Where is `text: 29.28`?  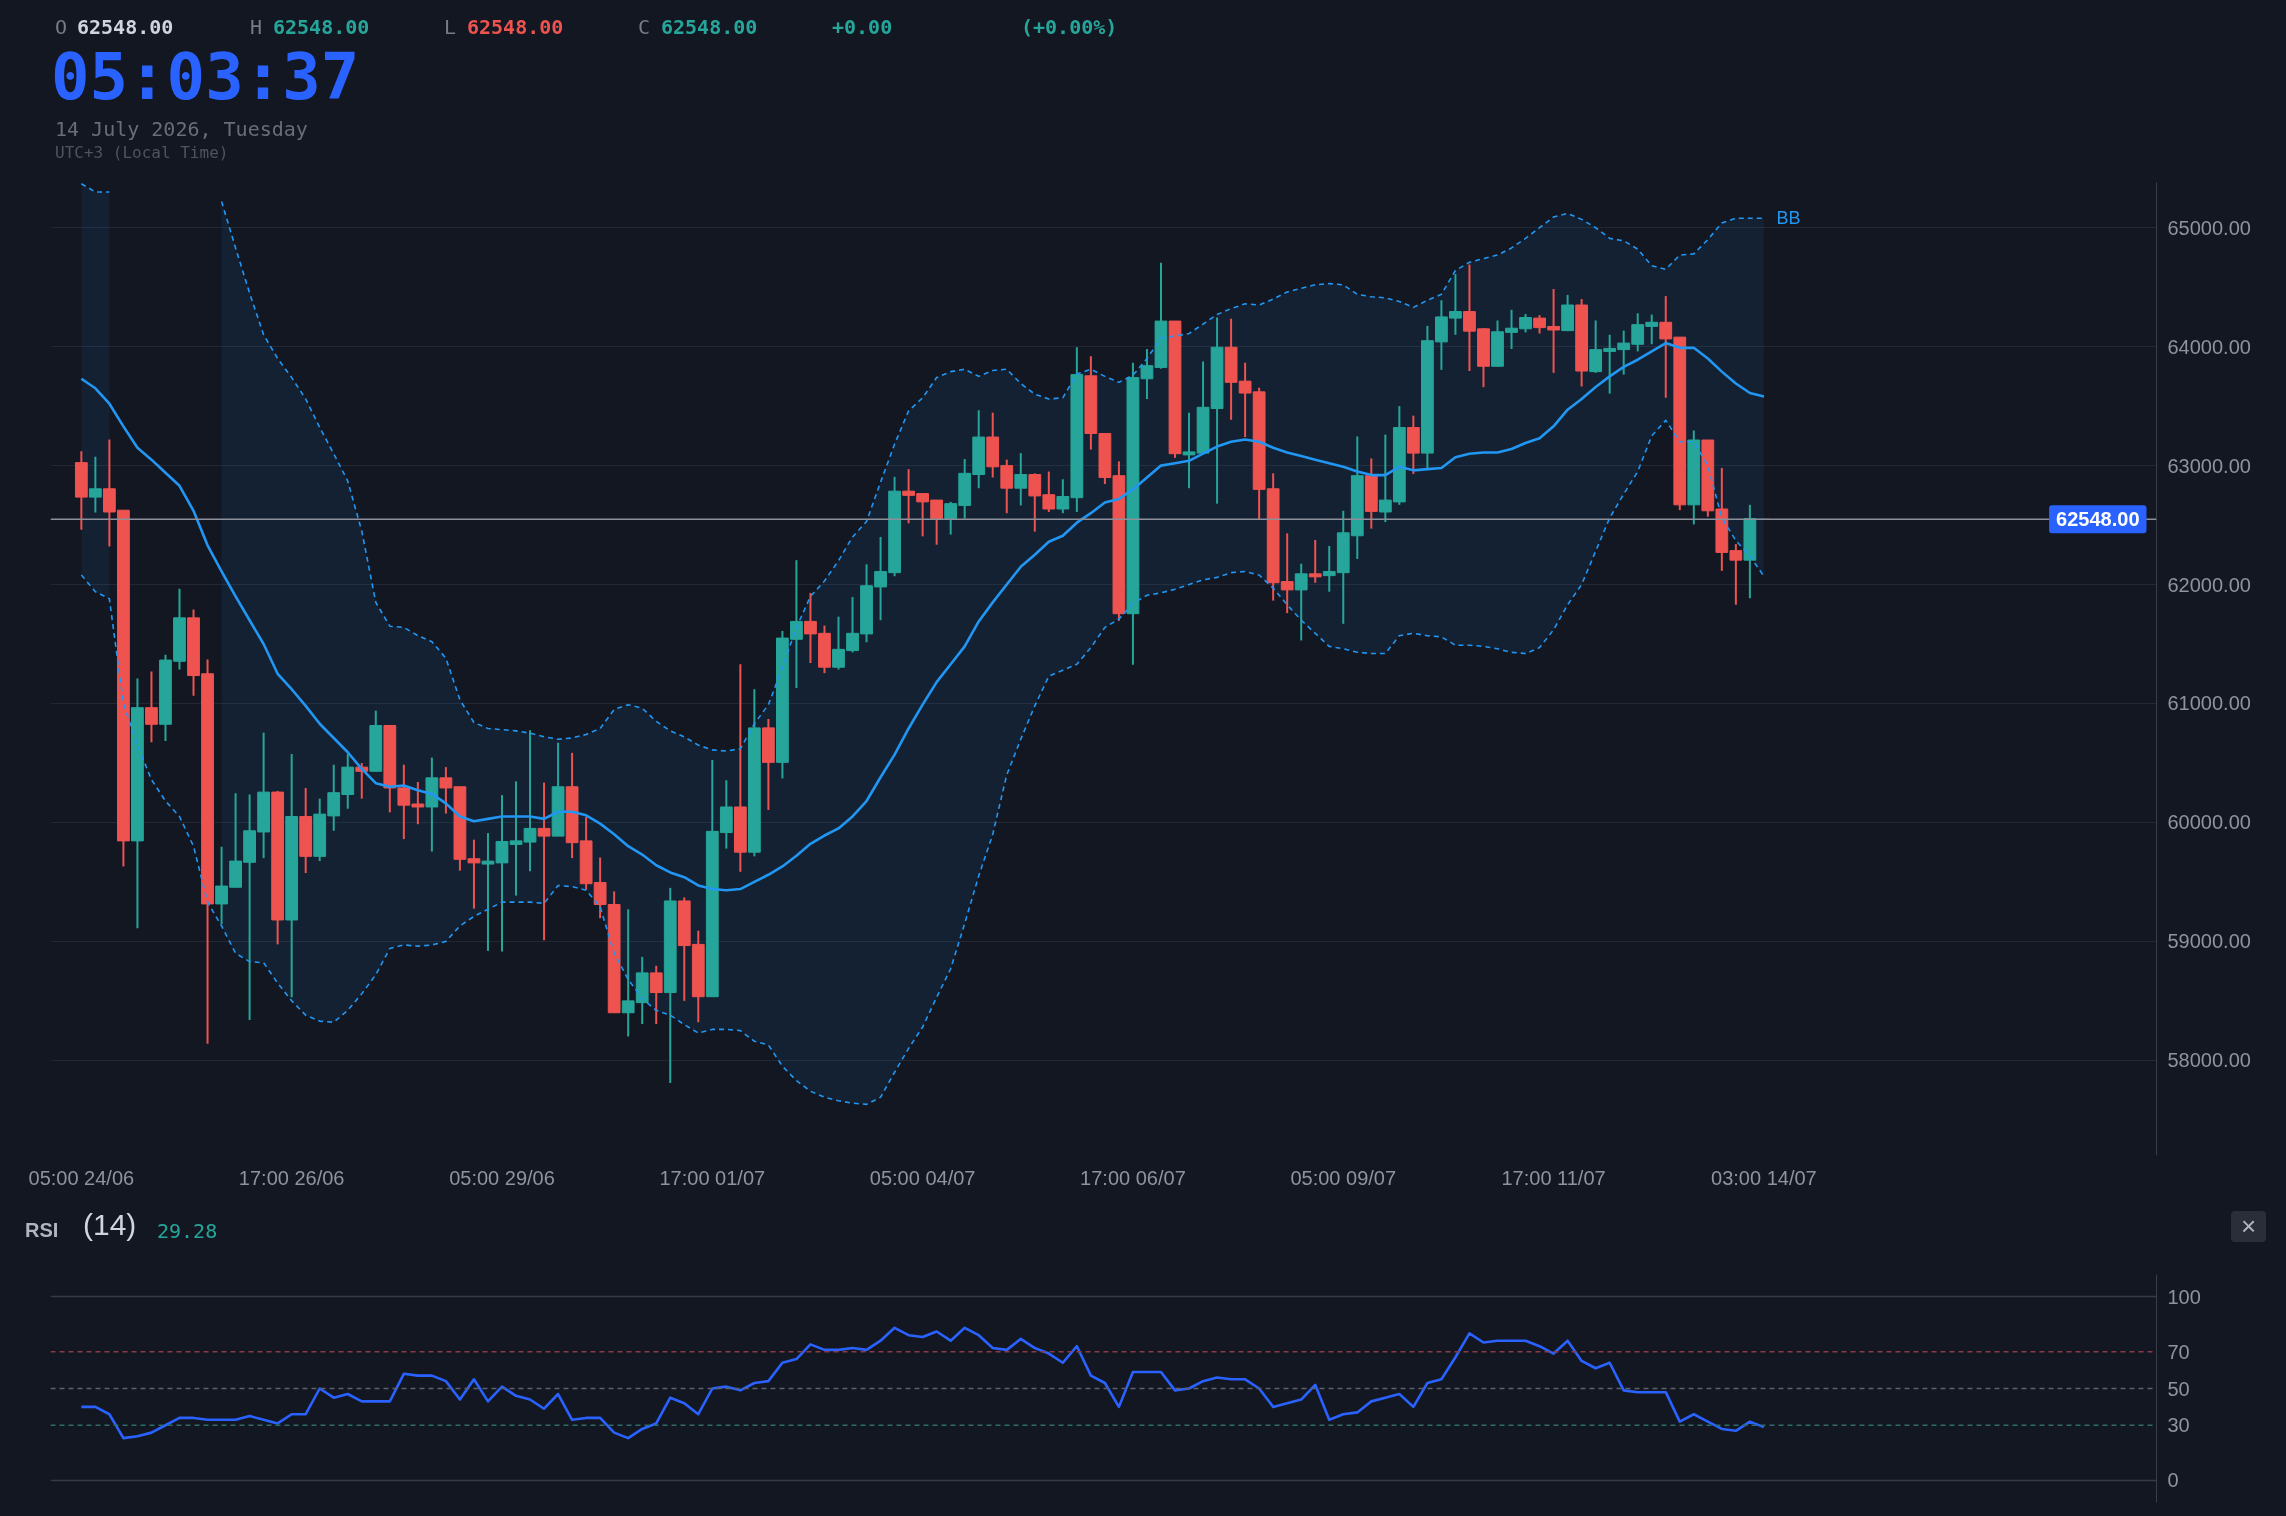
text: 29.28 is located at coordinates (187, 1231).